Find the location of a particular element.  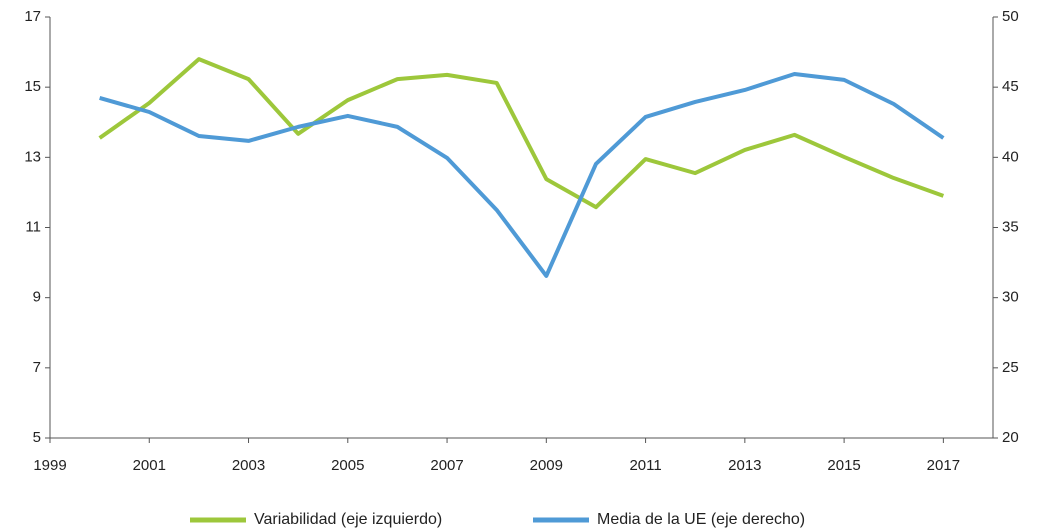

x-tick-label: 1999 is located at coordinates (49, 465).